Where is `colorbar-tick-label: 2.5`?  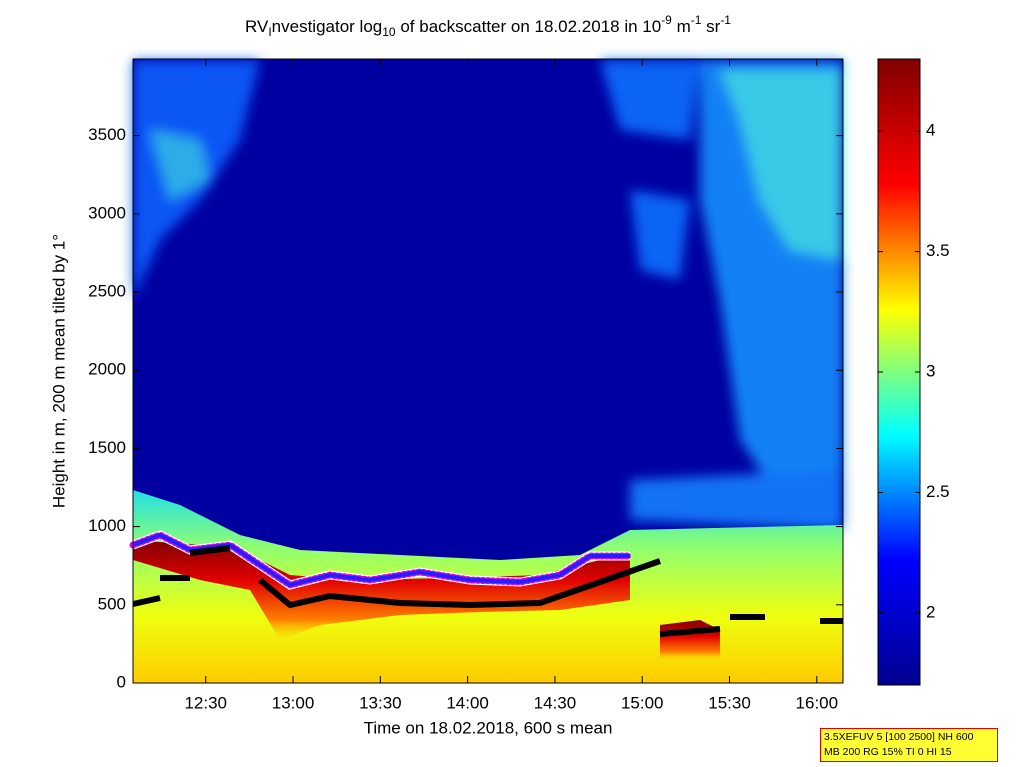
colorbar-tick-label: 2.5 is located at coordinates (938, 491).